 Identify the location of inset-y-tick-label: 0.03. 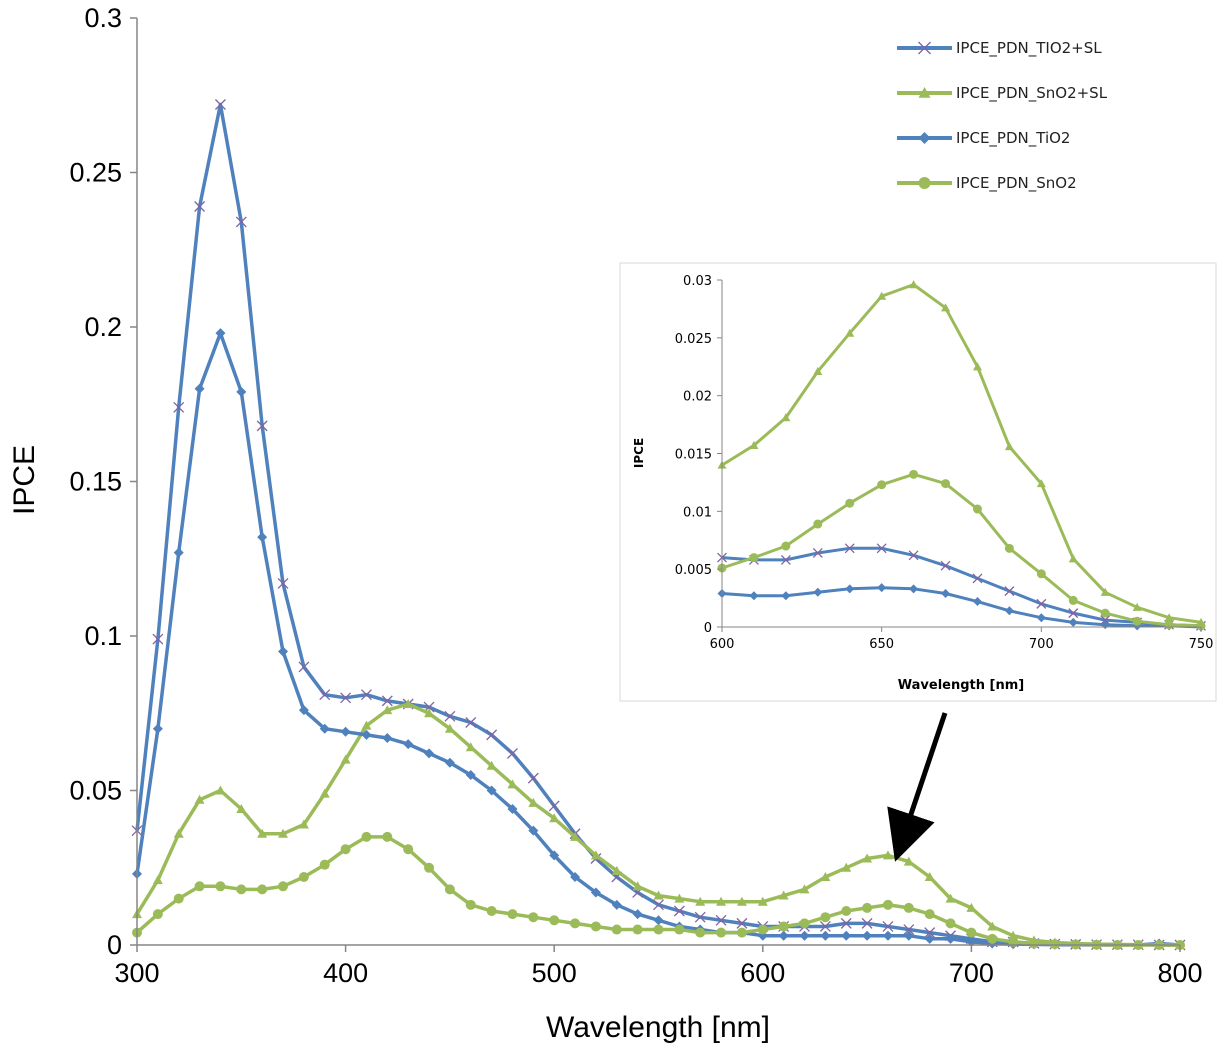
(697, 281).